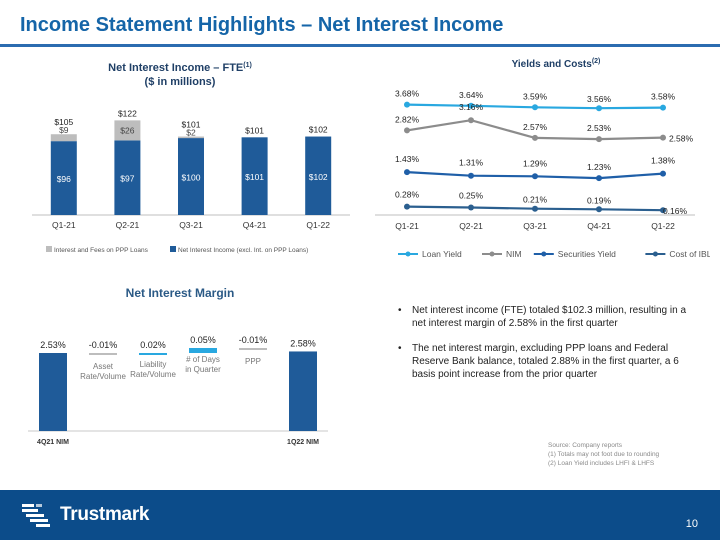  What do you see at coordinates (84, 515) in the screenshot?
I see `trustmark-logo: Trustmark` at bounding box center [84, 515].